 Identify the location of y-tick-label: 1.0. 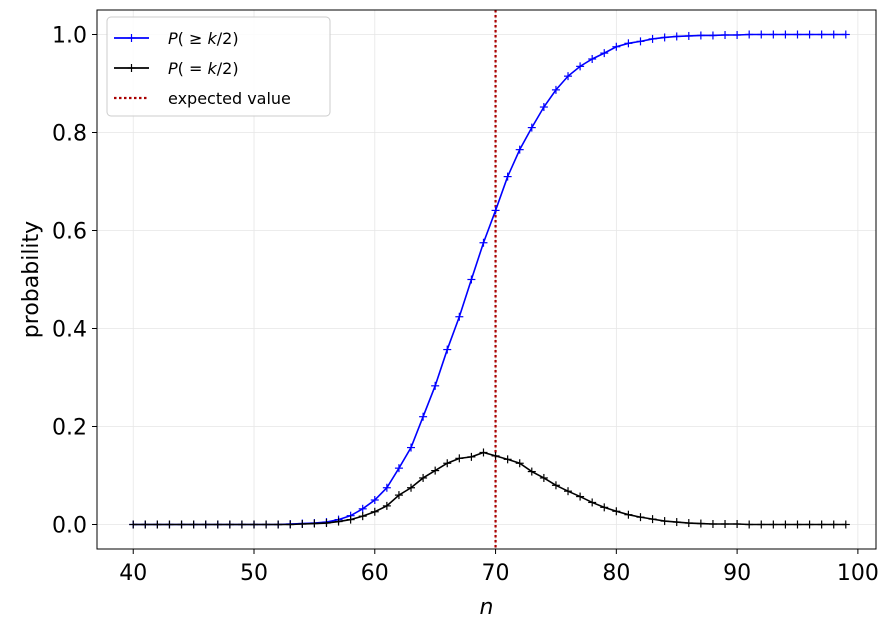
(69, 36).